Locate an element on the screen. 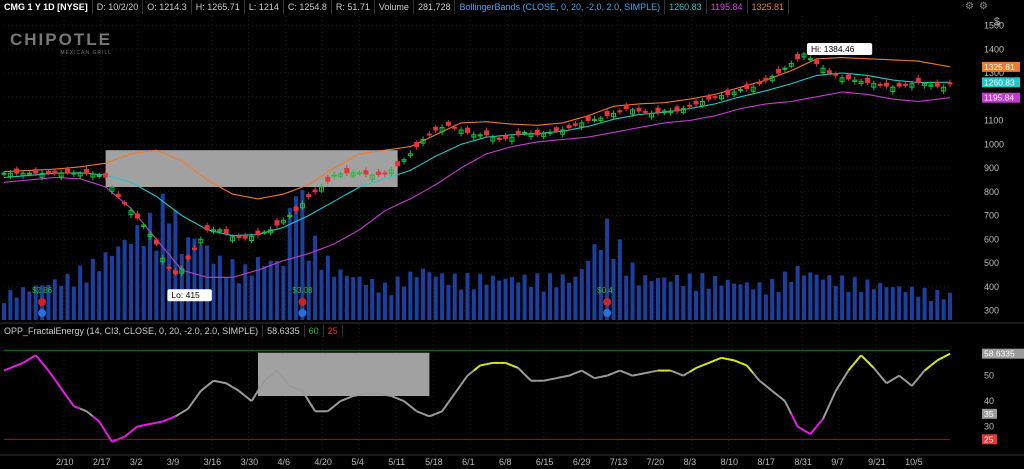  gear-icon: ⚙ is located at coordinates (983, 6).